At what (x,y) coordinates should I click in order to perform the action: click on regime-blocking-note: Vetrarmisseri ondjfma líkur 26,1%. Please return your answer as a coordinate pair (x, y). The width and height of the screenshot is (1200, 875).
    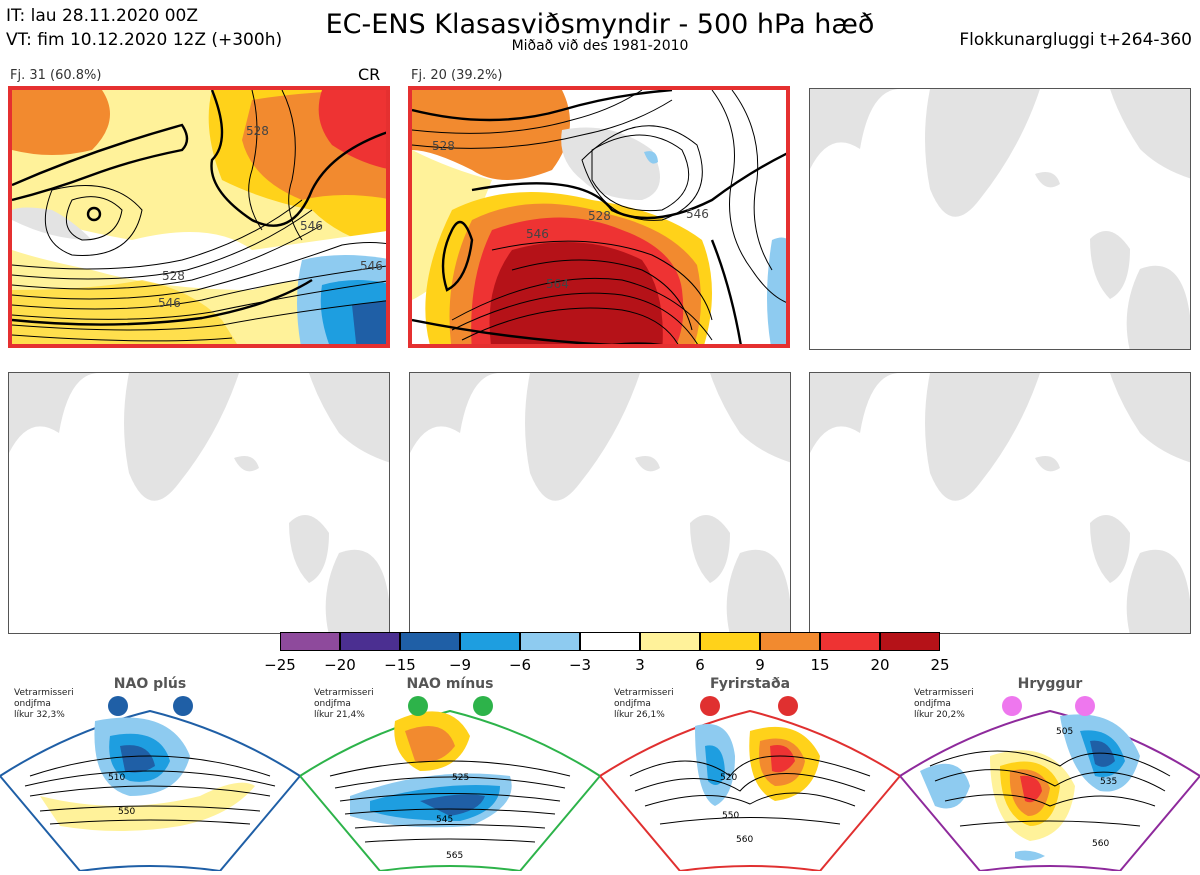
    Looking at the image, I should click on (644, 704).